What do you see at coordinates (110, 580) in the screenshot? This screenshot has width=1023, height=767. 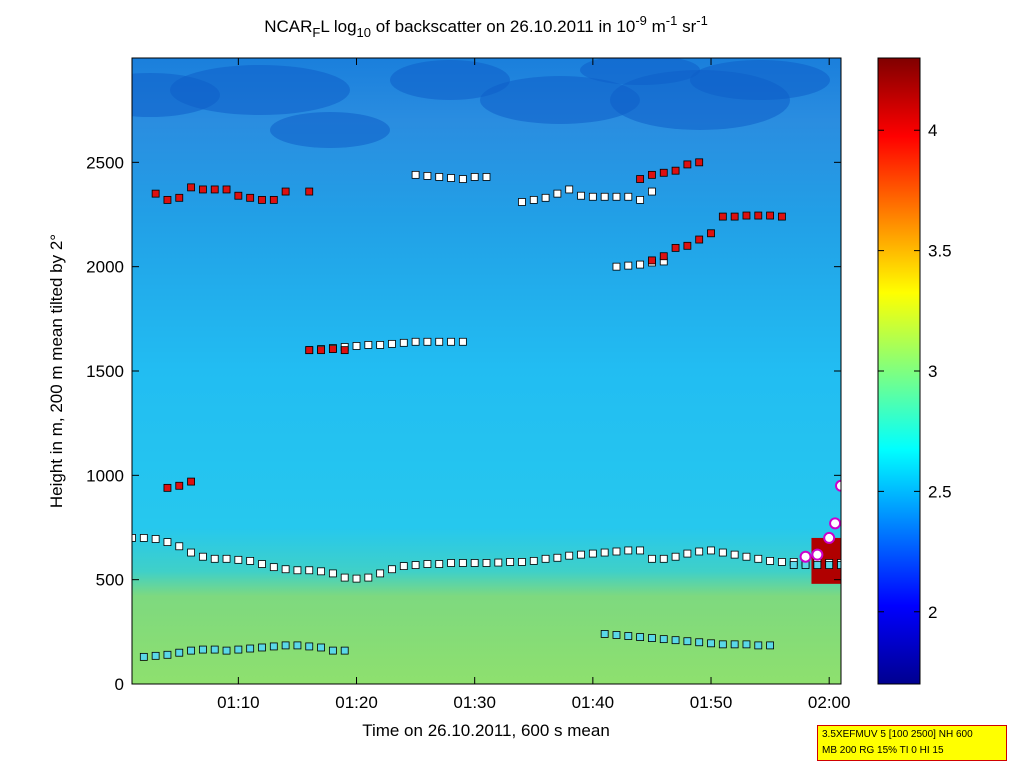 I see `y-tick-label: 500` at bounding box center [110, 580].